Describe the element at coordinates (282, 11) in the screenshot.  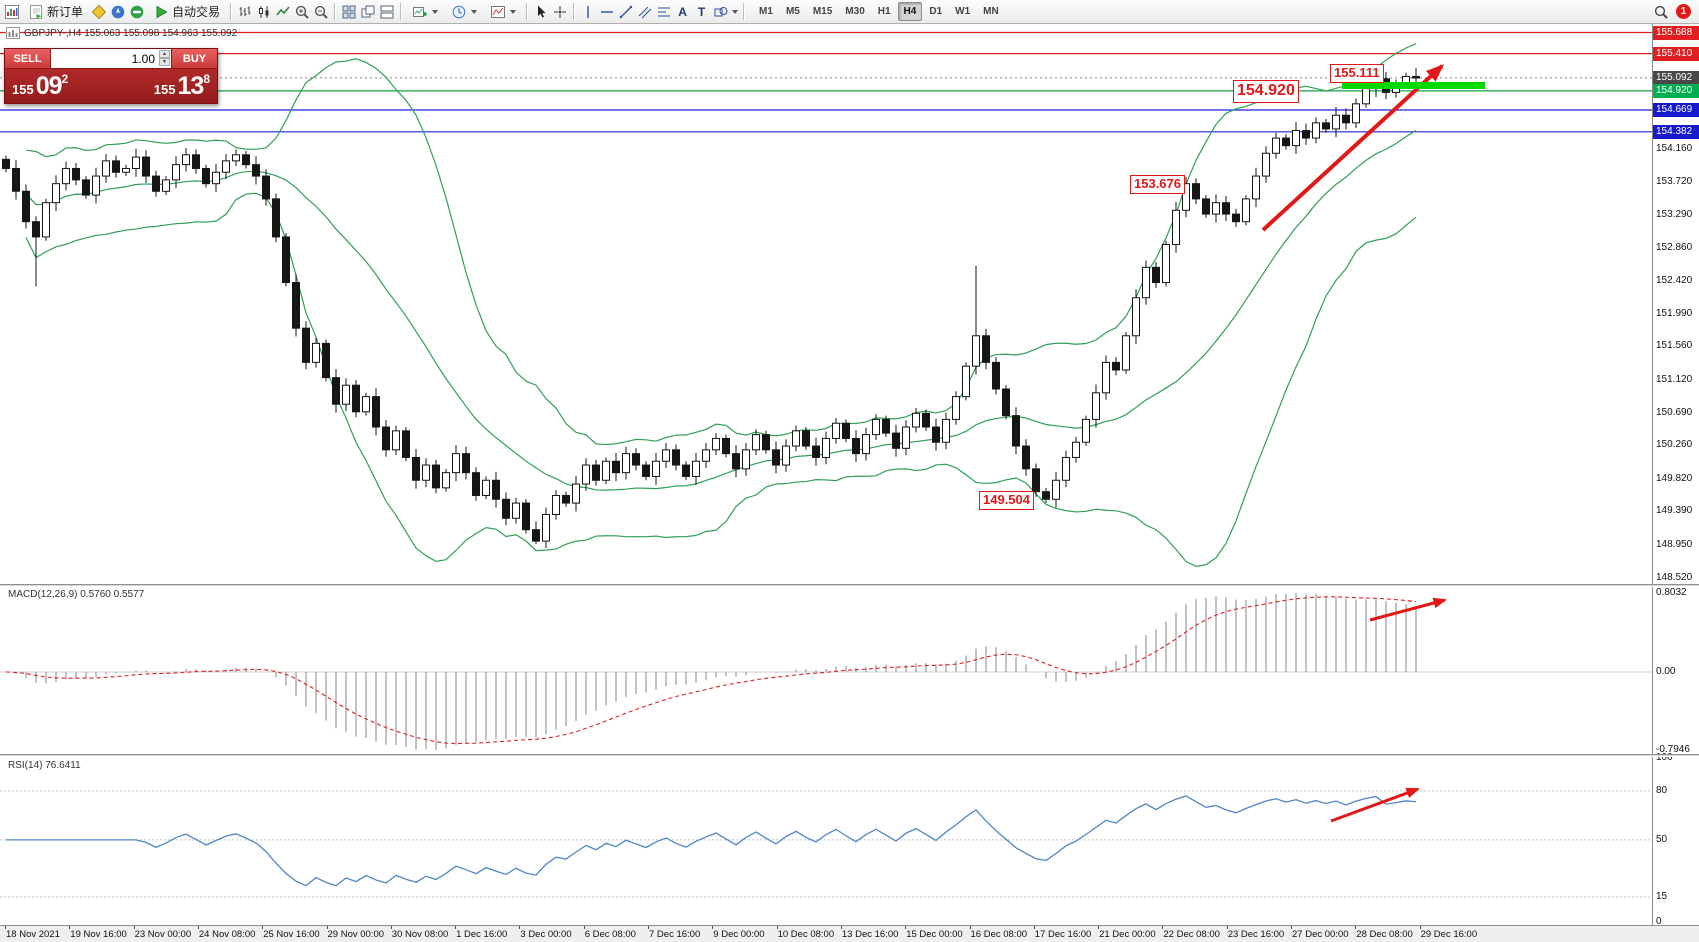
I see `line-chart-type-icon` at that location.